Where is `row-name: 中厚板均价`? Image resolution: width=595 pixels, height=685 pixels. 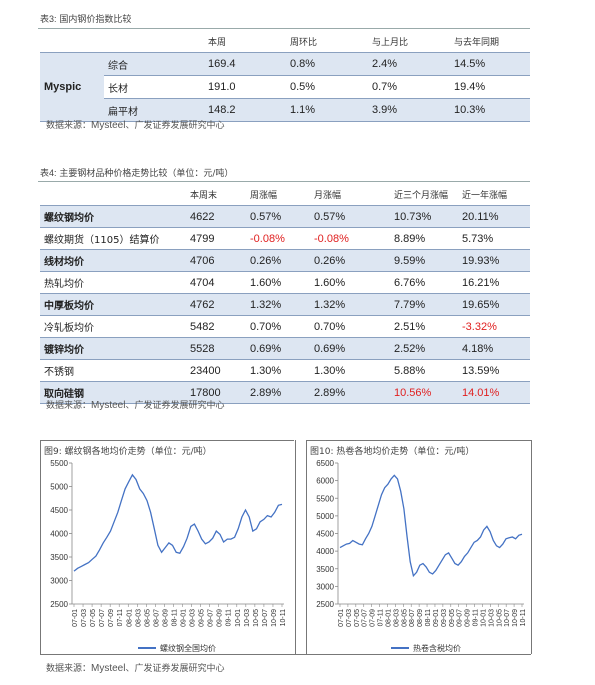
row-name: 中厚板均价 is located at coordinates (113, 304).